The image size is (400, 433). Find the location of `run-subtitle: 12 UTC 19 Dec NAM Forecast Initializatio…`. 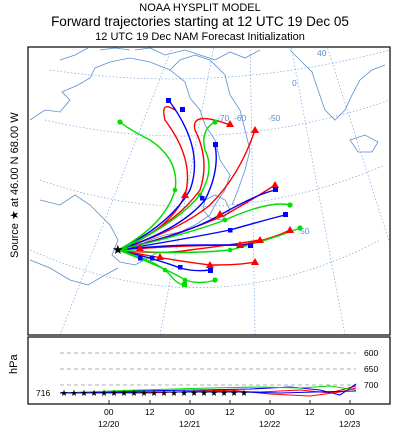

run-subtitle: 12 UTC 19 Dec NAM Forecast Initializatio… is located at coordinates (200, 37).